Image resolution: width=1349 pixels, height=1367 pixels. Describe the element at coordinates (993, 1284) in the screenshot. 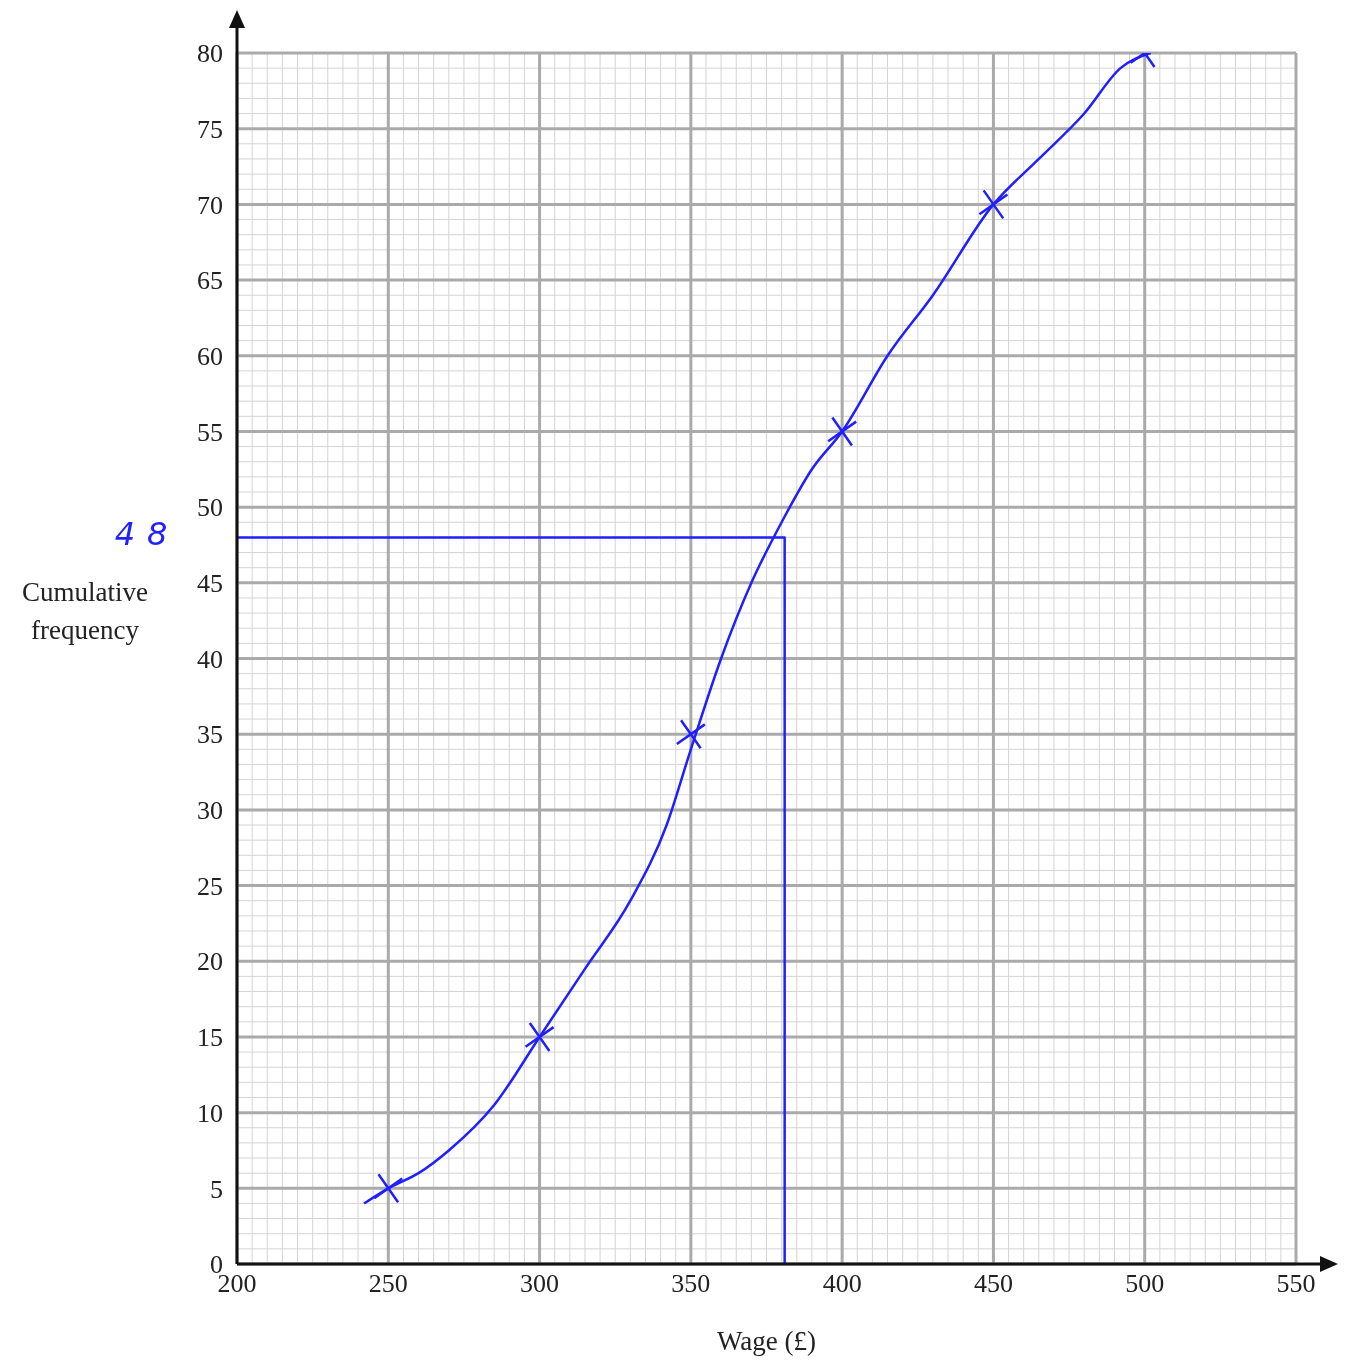

I see `x-tick-label: 450` at that location.